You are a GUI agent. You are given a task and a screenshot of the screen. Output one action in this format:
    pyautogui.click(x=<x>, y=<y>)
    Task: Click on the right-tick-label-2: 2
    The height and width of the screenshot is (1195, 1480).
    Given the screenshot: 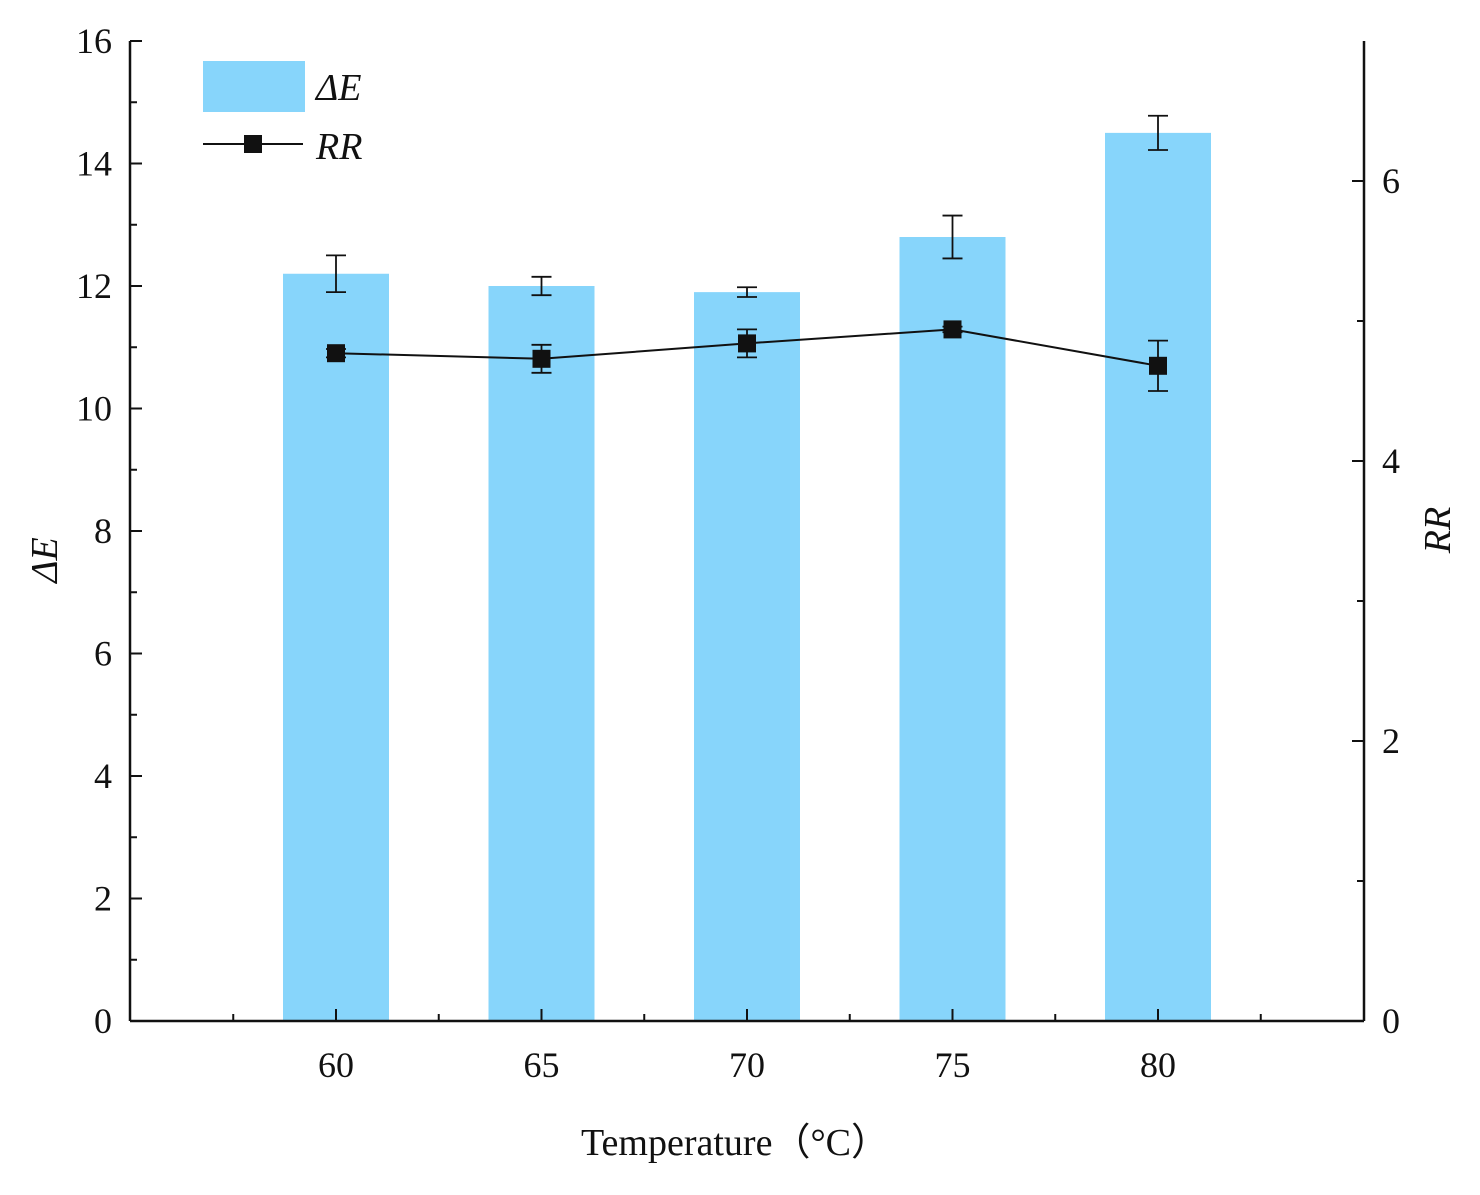 What is the action you would take?
    pyautogui.click(x=1391, y=741)
    